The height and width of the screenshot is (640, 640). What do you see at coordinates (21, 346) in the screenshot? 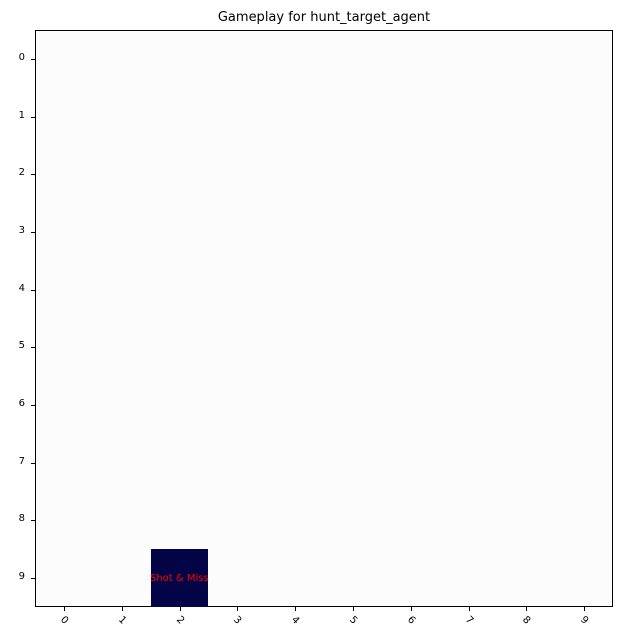
I see `y-tick-label: 5` at bounding box center [21, 346].